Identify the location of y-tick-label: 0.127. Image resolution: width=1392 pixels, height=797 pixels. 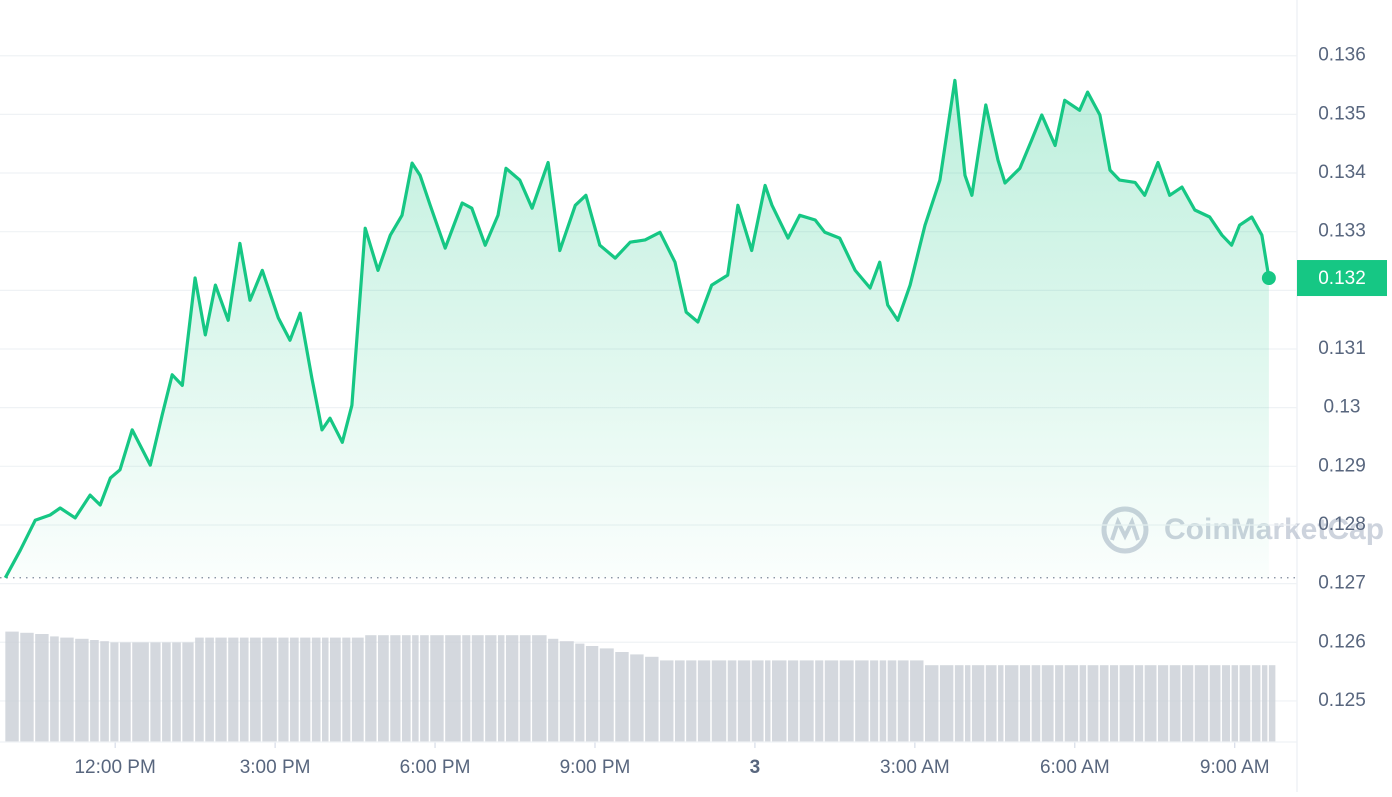
(1342, 583).